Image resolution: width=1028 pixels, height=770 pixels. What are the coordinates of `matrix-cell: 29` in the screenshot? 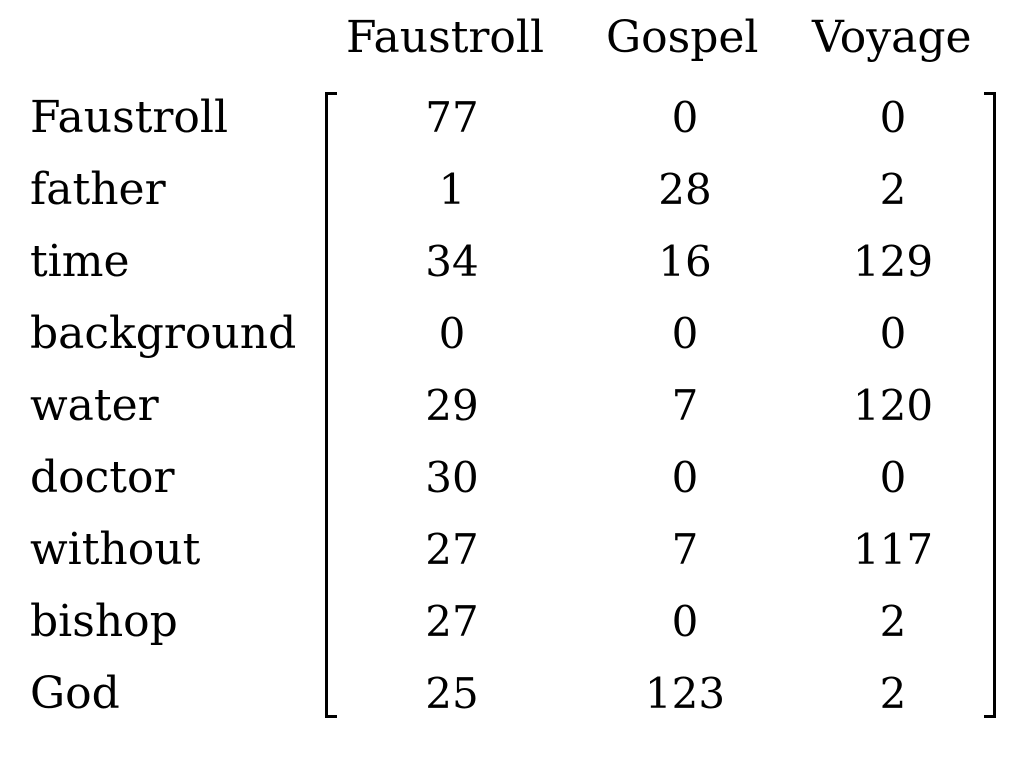 It's located at (452, 405).